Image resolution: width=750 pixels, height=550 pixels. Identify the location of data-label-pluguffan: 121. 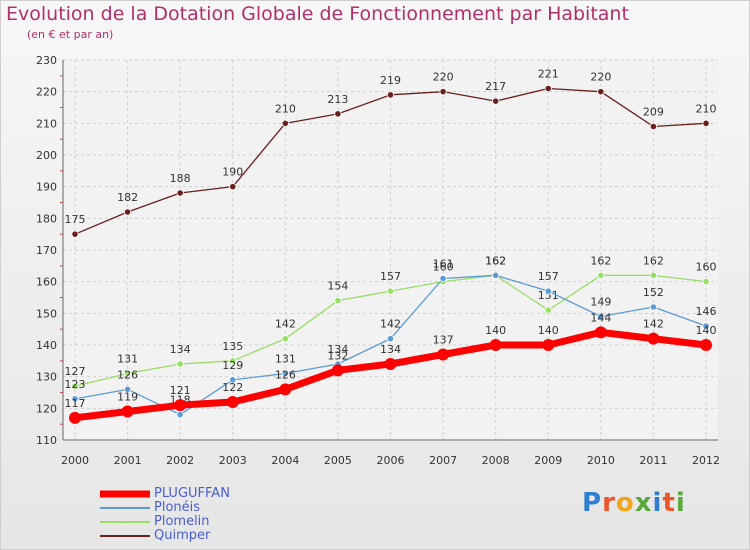
(180, 390).